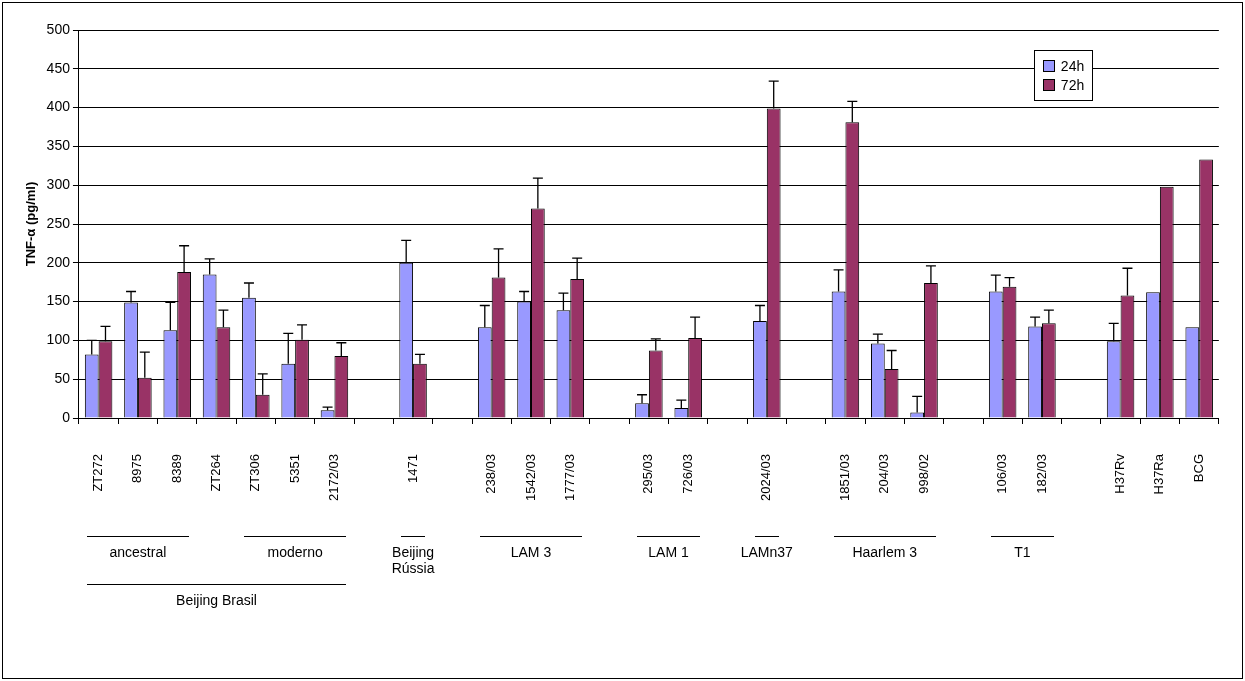  I want to click on x-tick-label: 1851/03, so click(845, 478).